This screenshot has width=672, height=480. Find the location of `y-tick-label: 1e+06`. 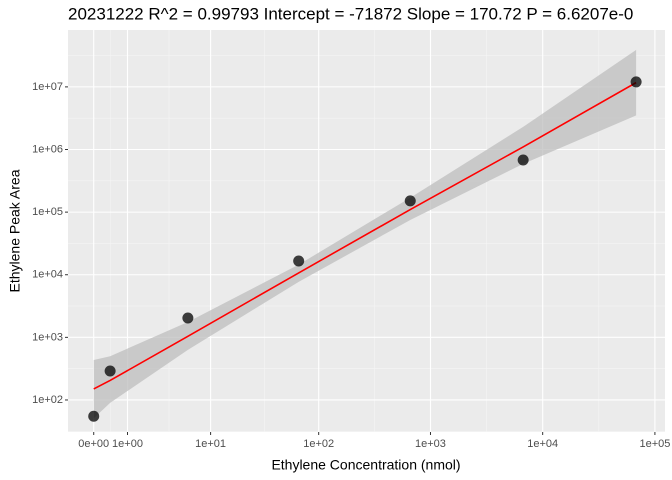

y-tick-label: 1e+06 is located at coordinates (47, 149).